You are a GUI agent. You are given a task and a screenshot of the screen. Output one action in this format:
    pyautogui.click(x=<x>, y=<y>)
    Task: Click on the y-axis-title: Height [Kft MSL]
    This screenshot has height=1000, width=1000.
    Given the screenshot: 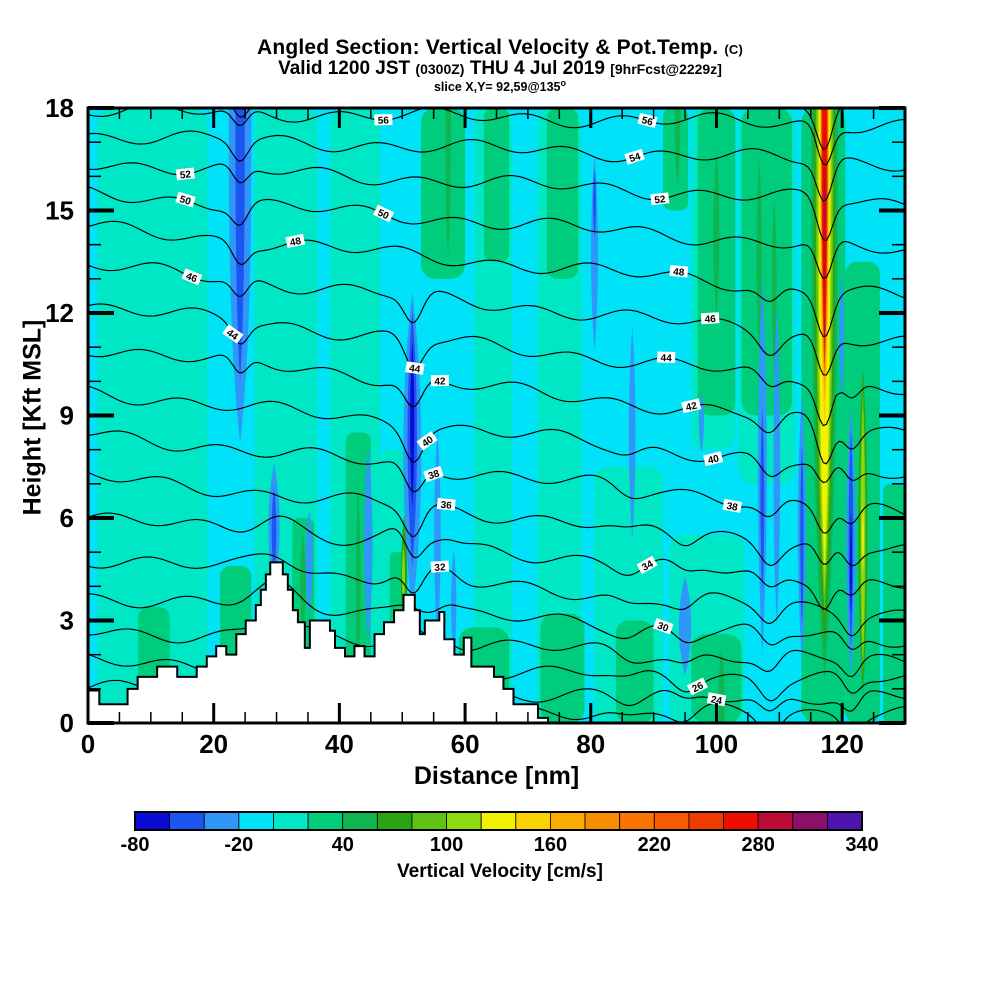 What is the action you would take?
    pyautogui.click(x=32, y=417)
    